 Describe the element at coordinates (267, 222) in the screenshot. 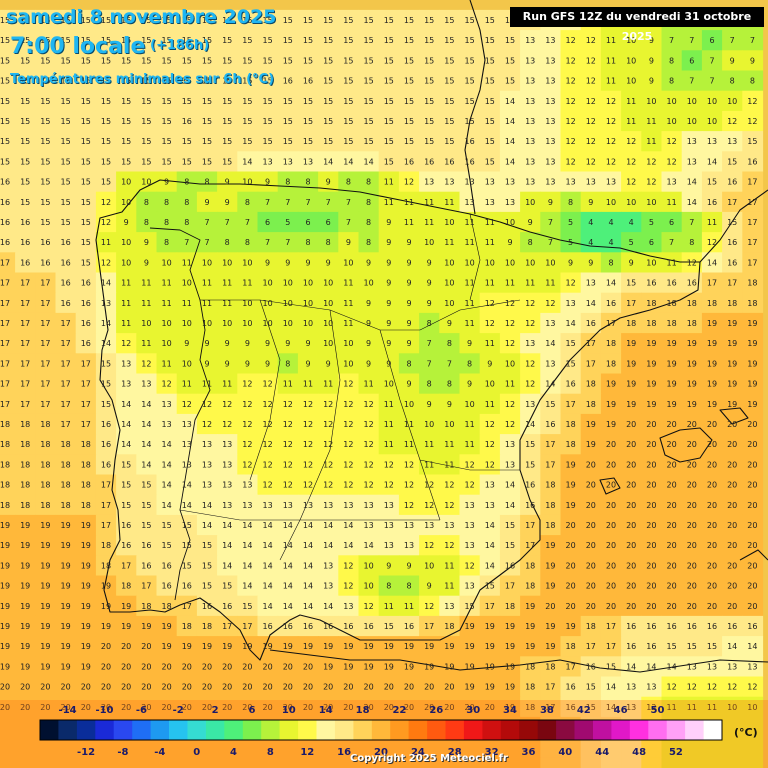

I see `temperature-value: 6` at that location.